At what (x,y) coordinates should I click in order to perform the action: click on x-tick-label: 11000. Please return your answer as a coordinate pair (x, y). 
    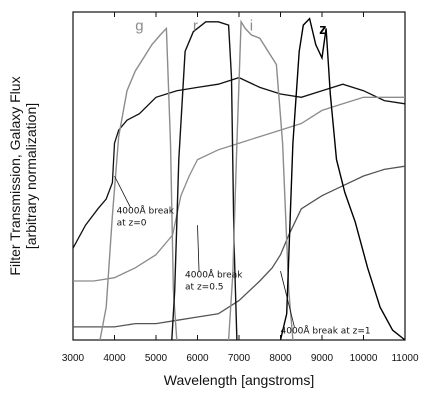
    Looking at the image, I should click on (405, 358).